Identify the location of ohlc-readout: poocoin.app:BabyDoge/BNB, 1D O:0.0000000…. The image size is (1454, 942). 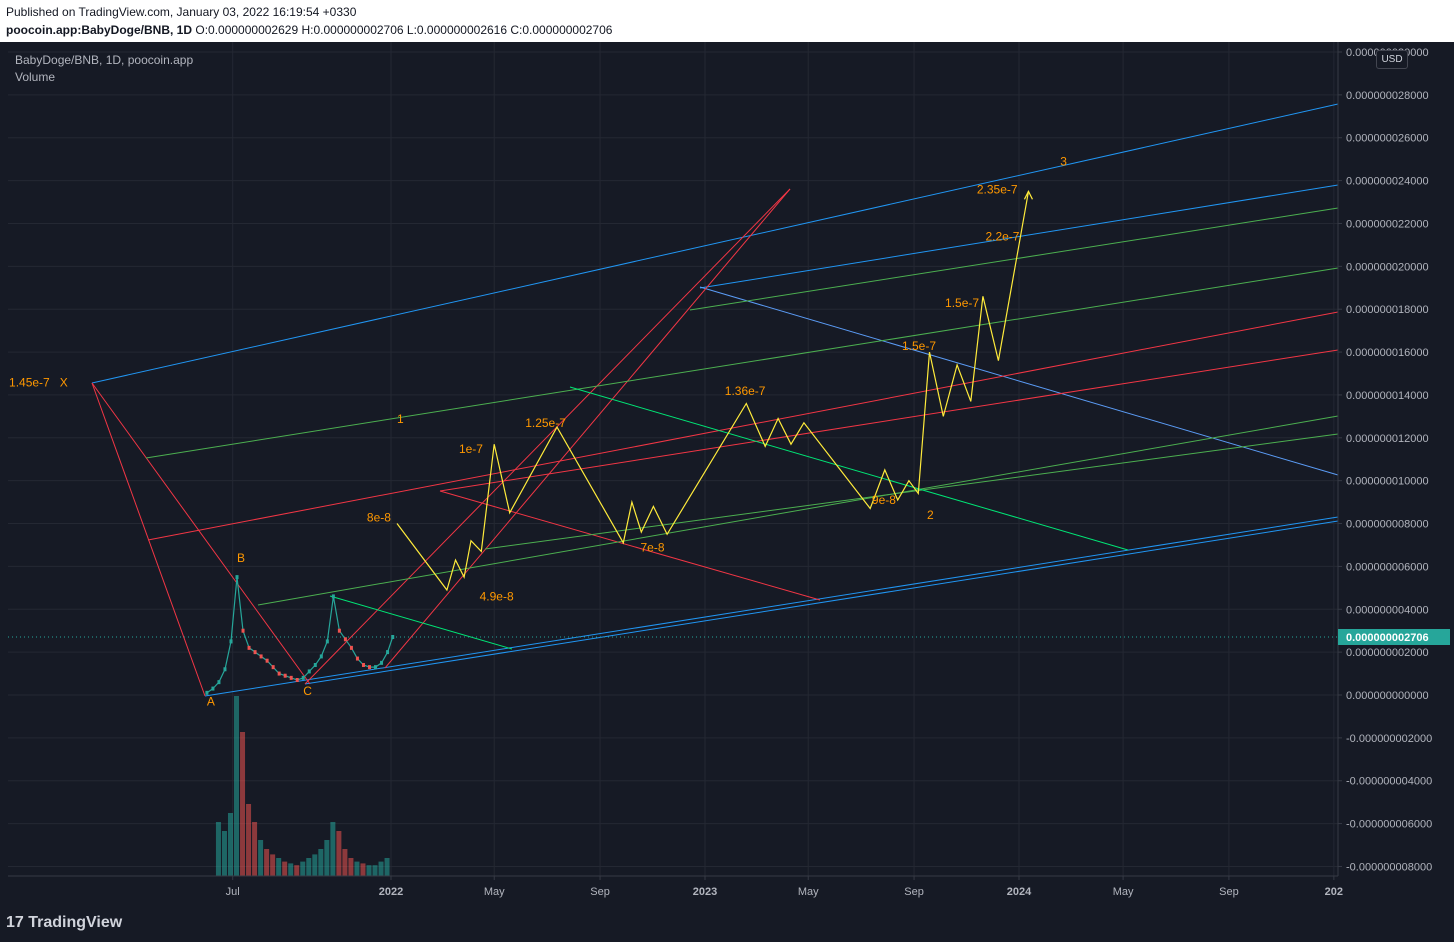
(309, 30).